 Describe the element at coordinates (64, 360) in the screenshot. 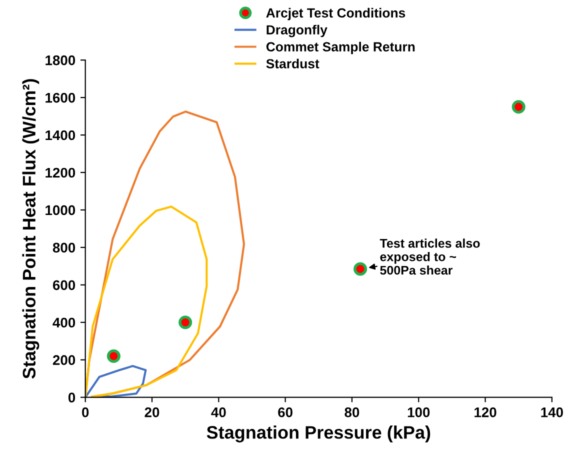

I see `y-tick-label: 200` at that location.